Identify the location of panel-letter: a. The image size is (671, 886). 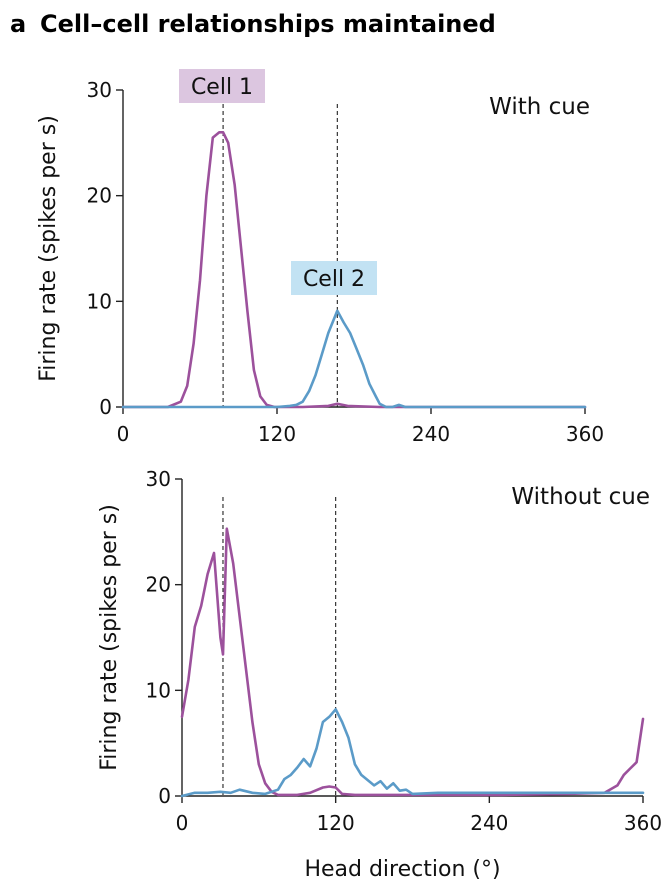
(18, 24).